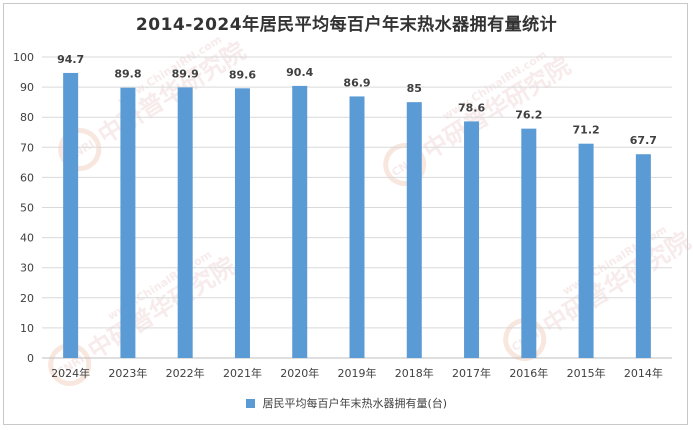 This screenshot has width=693, height=430. What do you see at coordinates (346, 25) in the screenshot?
I see `chart-title: 2014-2024年居民平均每百户年末热水器拥有量统计` at bounding box center [346, 25].